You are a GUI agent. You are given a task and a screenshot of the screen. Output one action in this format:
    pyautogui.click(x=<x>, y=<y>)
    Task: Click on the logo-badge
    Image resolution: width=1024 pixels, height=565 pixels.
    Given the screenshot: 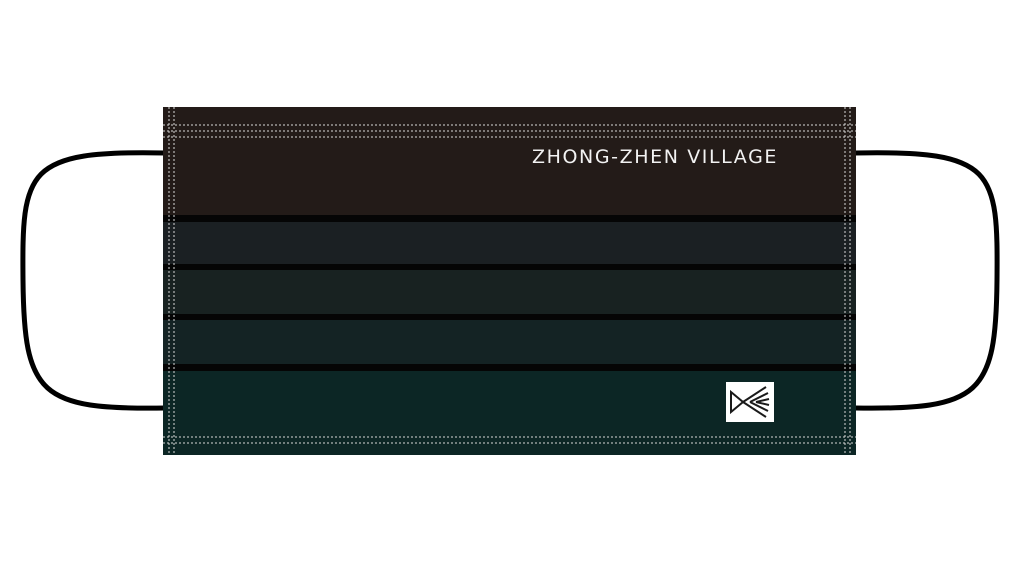 What is the action you would take?
    pyautogui.click(x=750, y=402)
    